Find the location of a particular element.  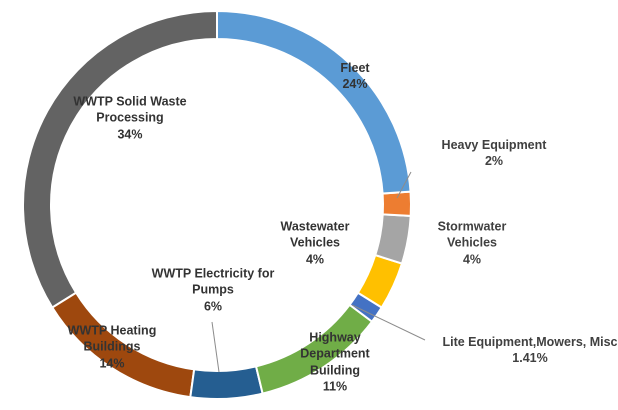

value-label: 2% is located at coordinates (494, 161).